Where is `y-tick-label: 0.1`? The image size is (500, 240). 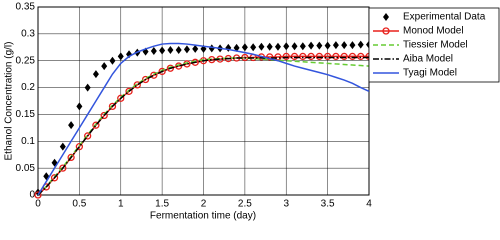
y-tick-label: 0.1 is located at coordinates (28, 141).